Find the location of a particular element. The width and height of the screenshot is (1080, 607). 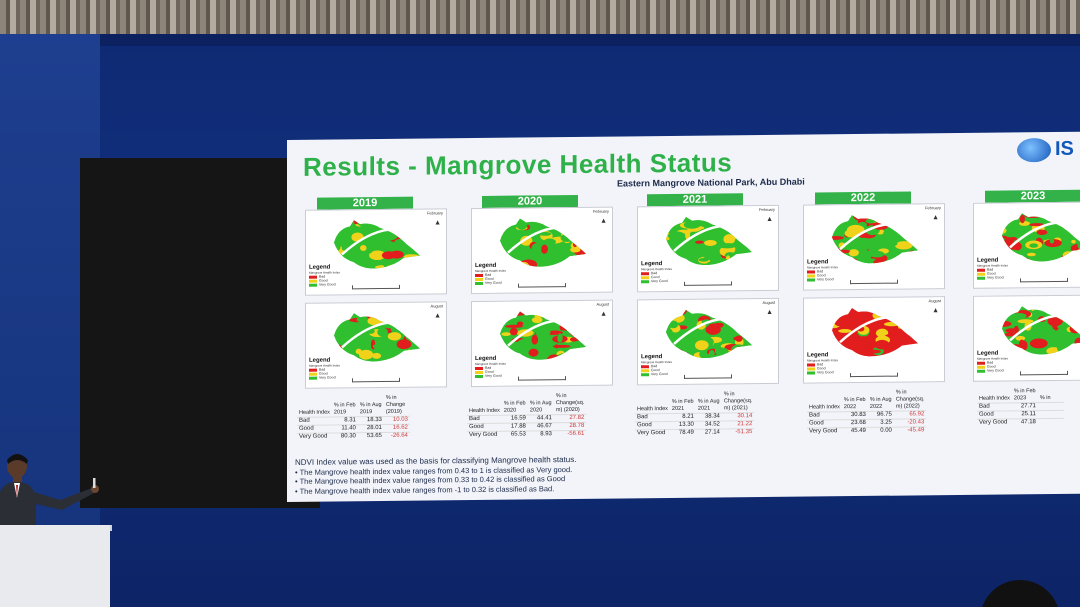

table-cell: 8.21 is located at coordinates (682, 417).